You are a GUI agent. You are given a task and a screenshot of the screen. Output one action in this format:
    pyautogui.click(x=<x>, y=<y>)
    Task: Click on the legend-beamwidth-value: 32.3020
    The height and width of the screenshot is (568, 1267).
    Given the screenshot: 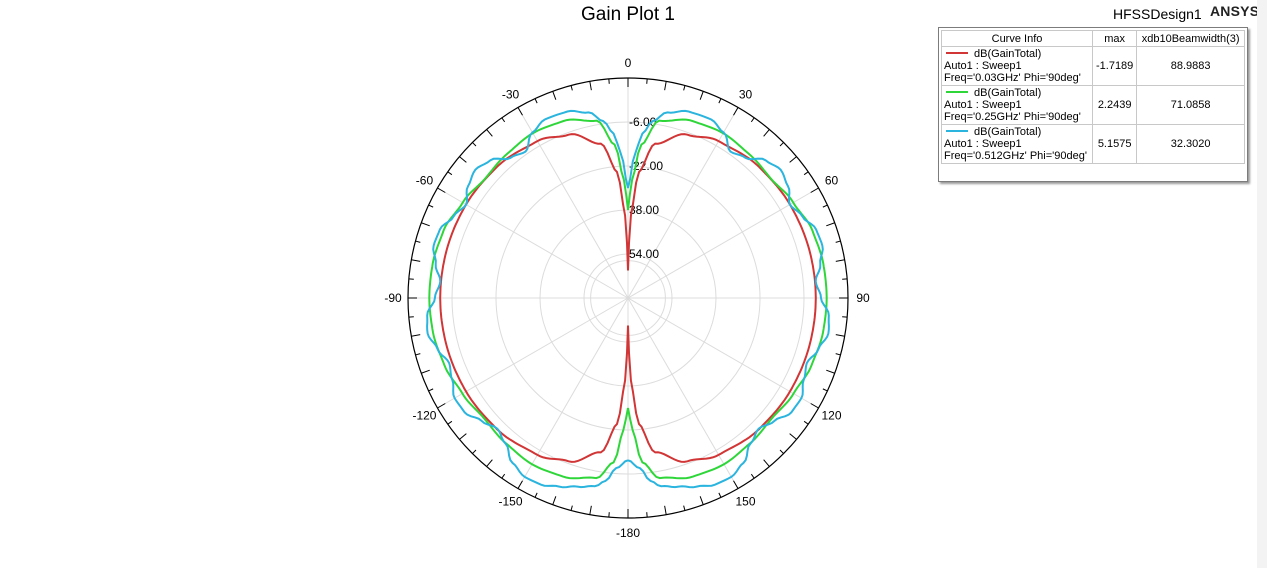 What is the action you would take?
    pyautogui.click(x=1190, y=144)
    